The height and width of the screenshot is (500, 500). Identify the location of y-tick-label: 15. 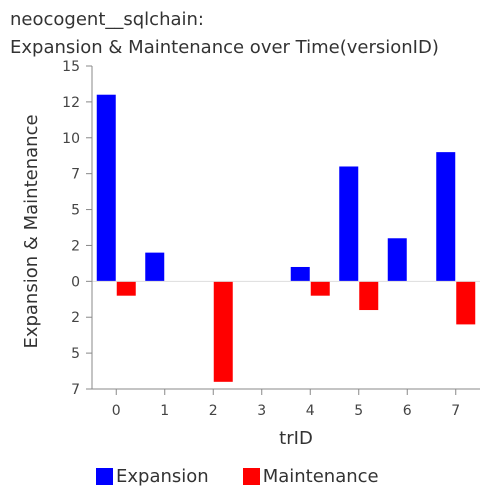
(71, 67).